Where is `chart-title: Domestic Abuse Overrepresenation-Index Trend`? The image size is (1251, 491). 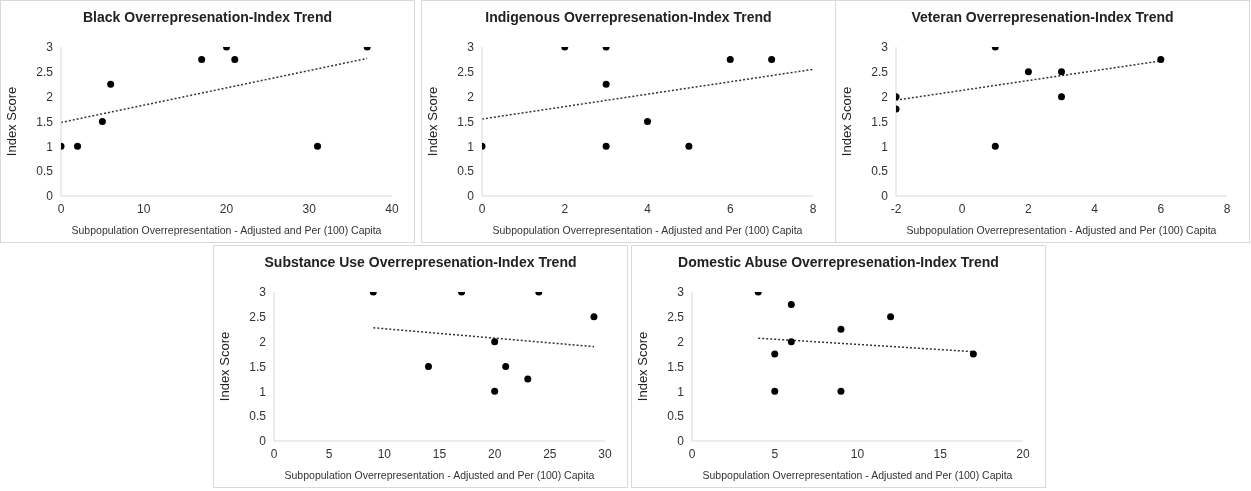 chart-title: Domestic Abuse Overrepresenation-Index Trend is located at coordinates (838, 262).